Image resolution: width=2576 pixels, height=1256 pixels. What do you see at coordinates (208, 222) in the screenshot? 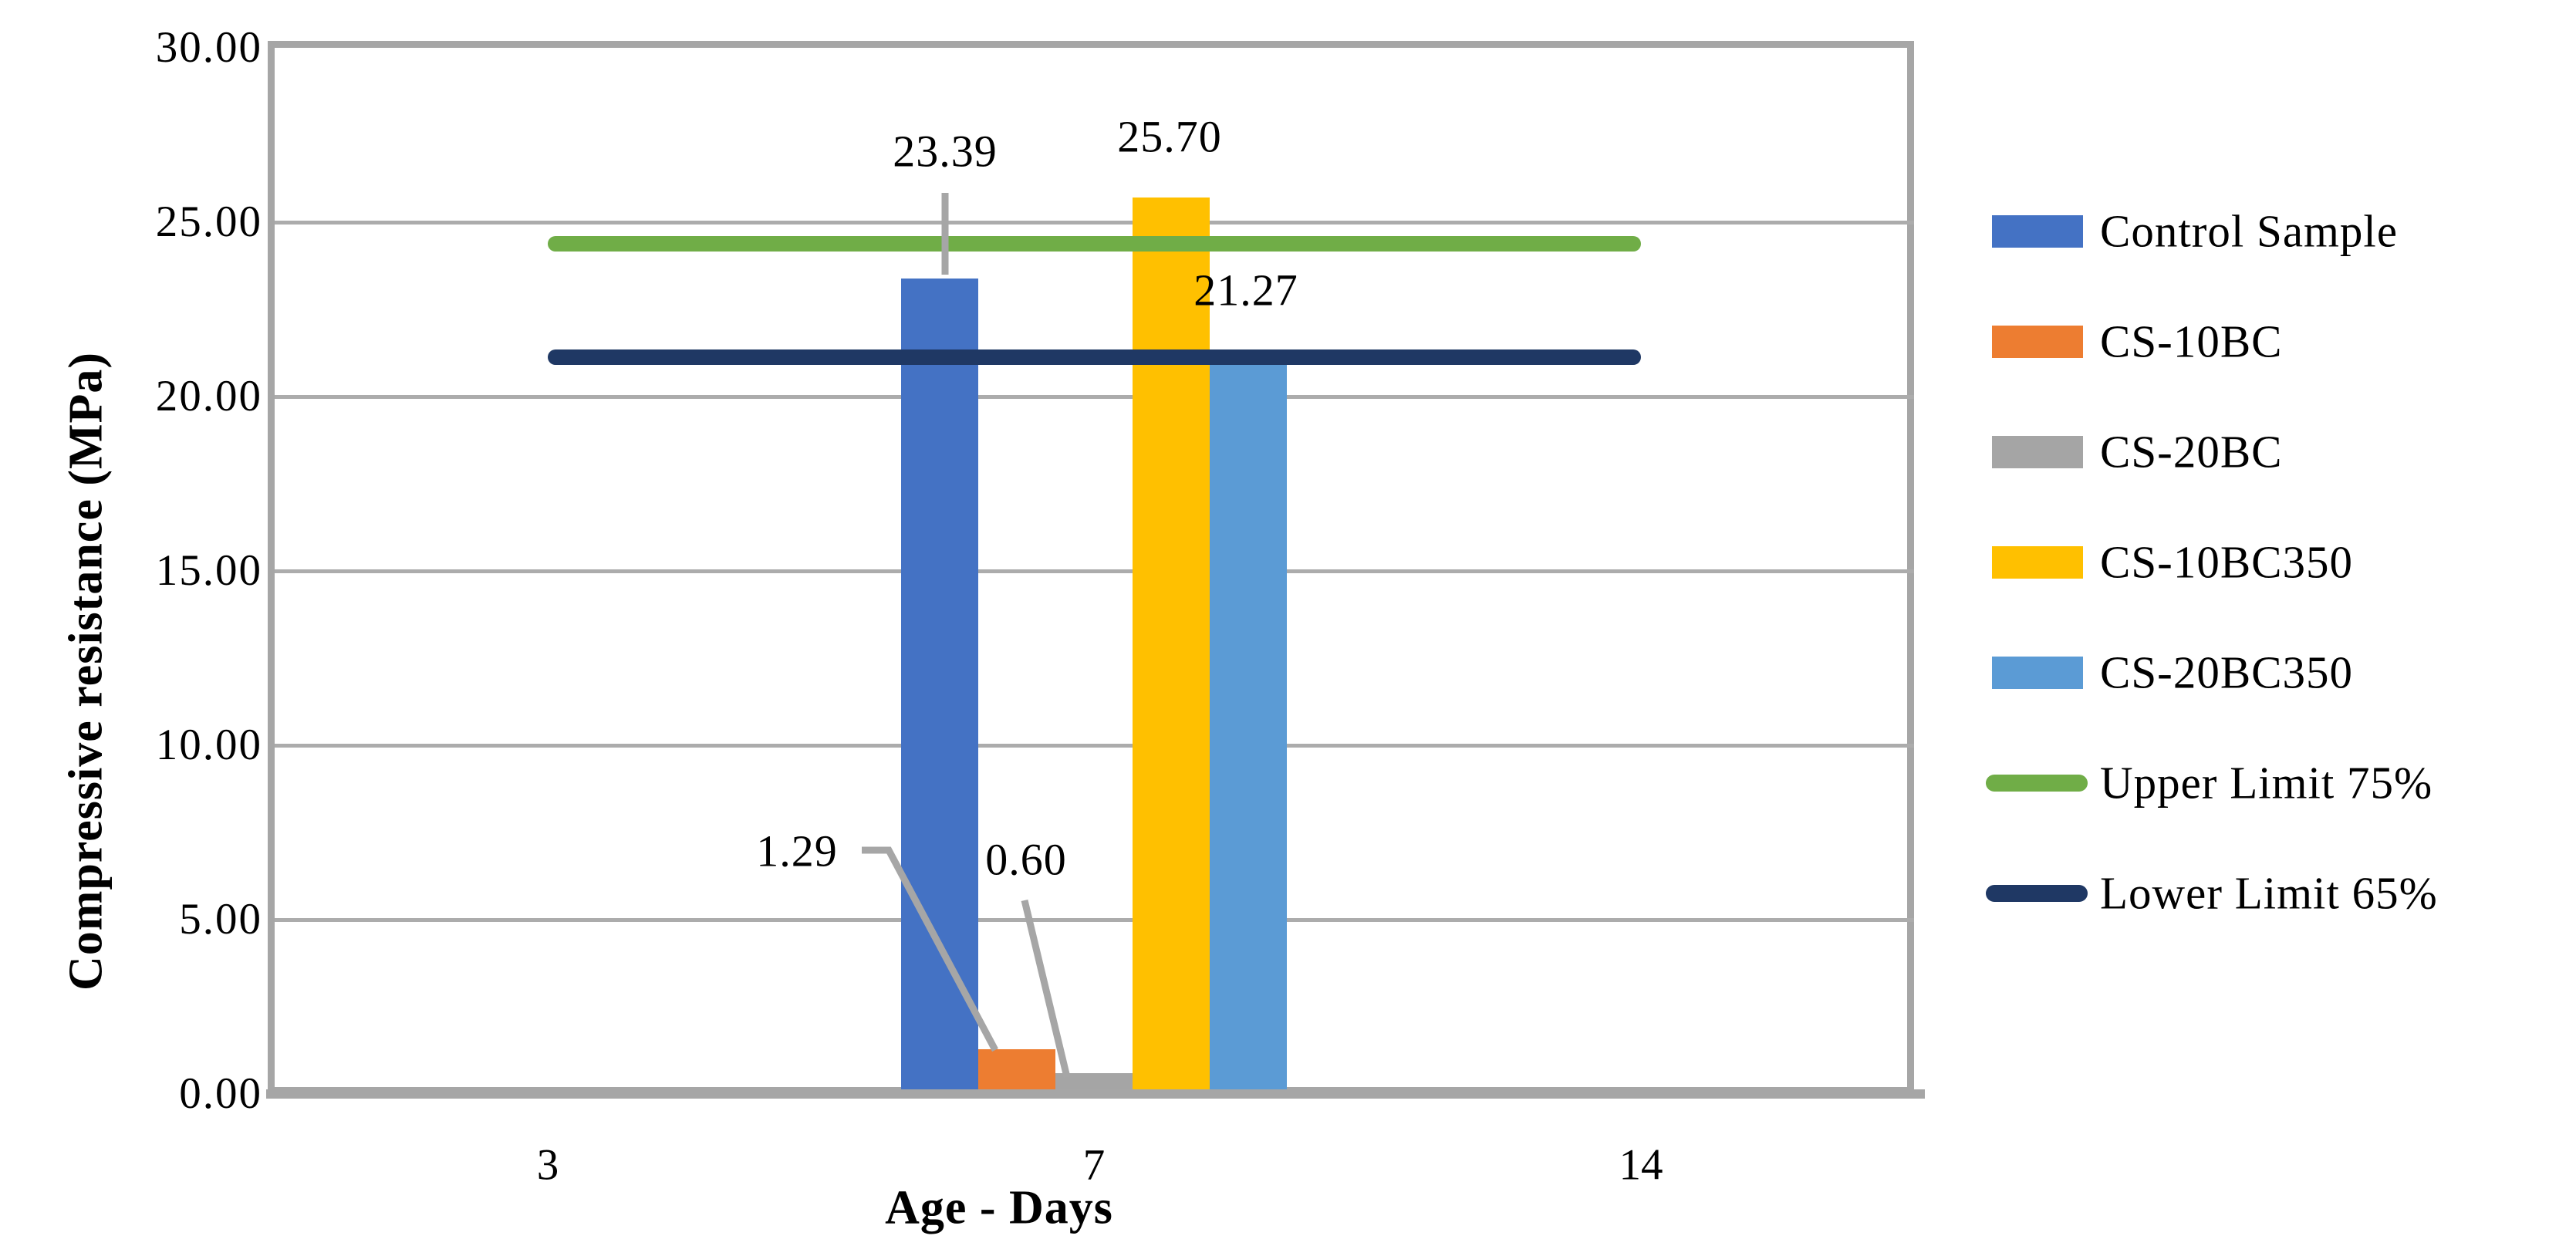
I see `y-tick-label-25.00: 25.00` at bounding box center [208, 222].